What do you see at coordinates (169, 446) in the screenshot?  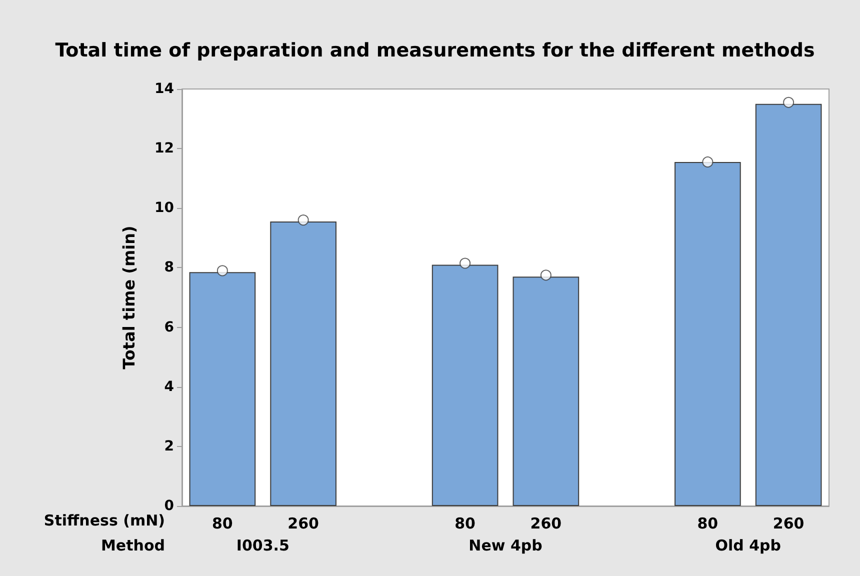 I see `y-tick-label: 2` at bounding box center [169, 446].